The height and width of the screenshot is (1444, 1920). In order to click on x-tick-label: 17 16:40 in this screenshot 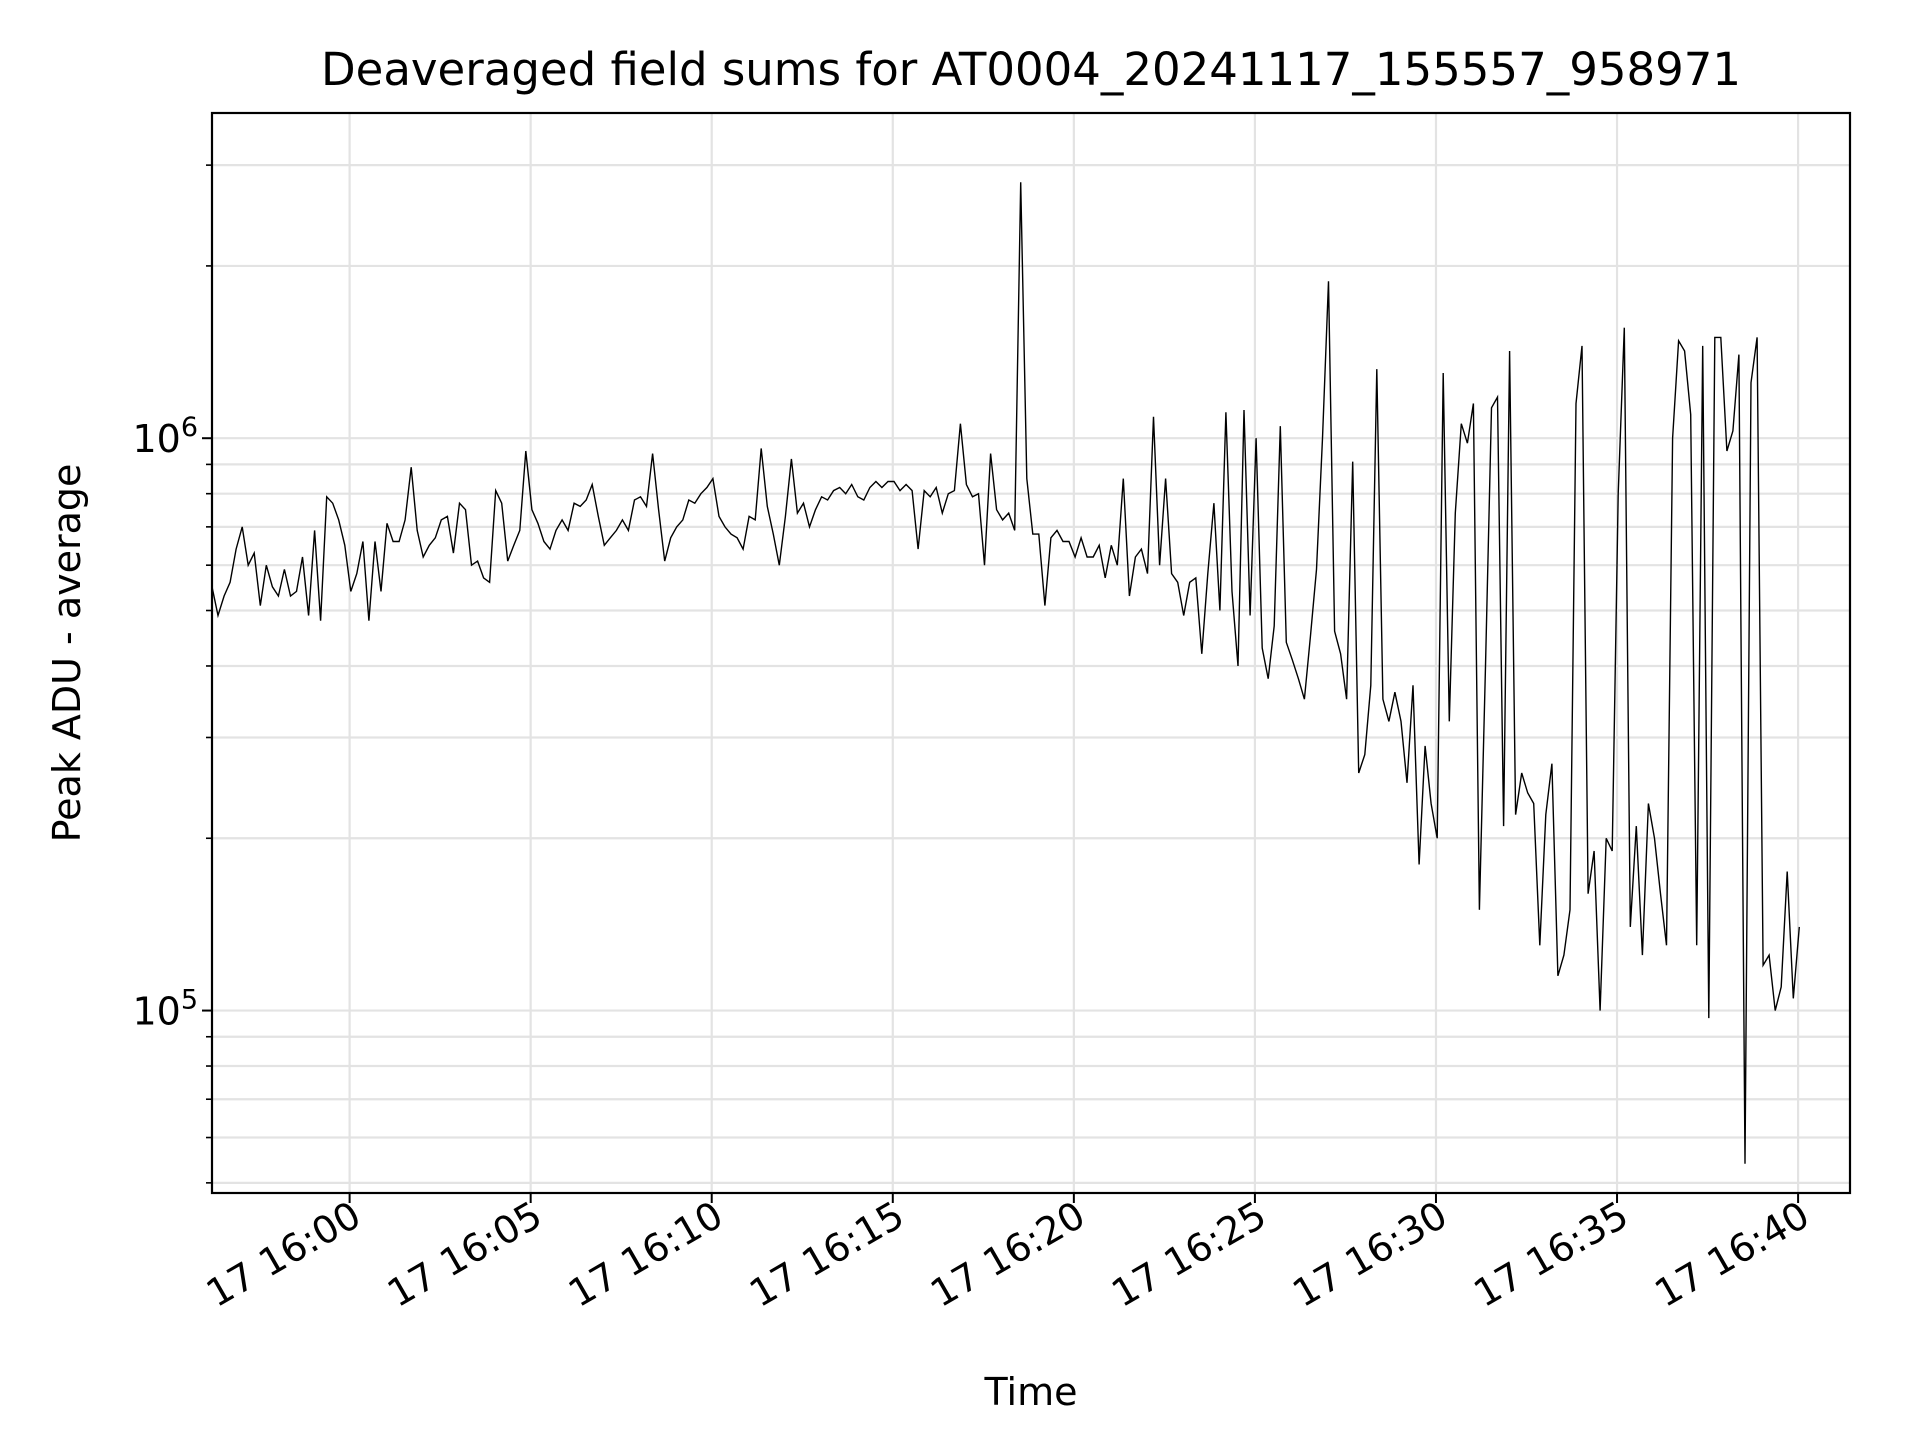, I will do `click(1731, 1254)`.